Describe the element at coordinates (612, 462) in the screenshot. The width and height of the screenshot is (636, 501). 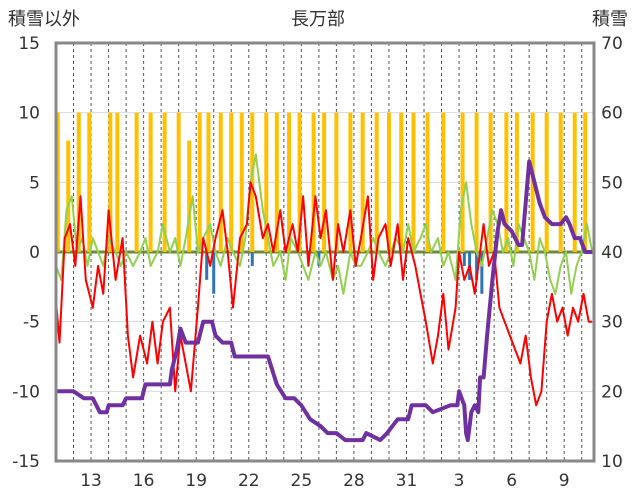
I see `right-tick-label: 10` at that location.